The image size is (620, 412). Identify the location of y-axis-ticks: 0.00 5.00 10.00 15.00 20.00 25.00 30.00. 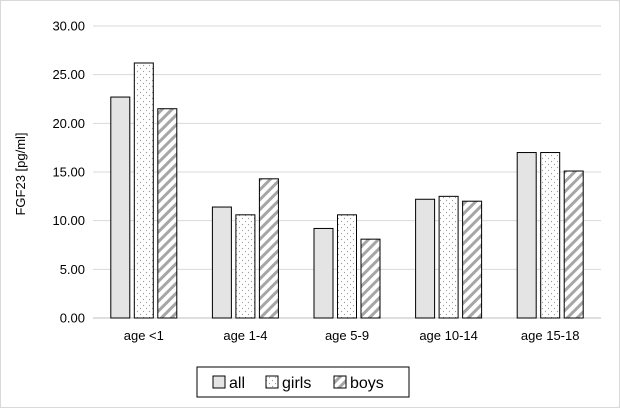
(68, 172).